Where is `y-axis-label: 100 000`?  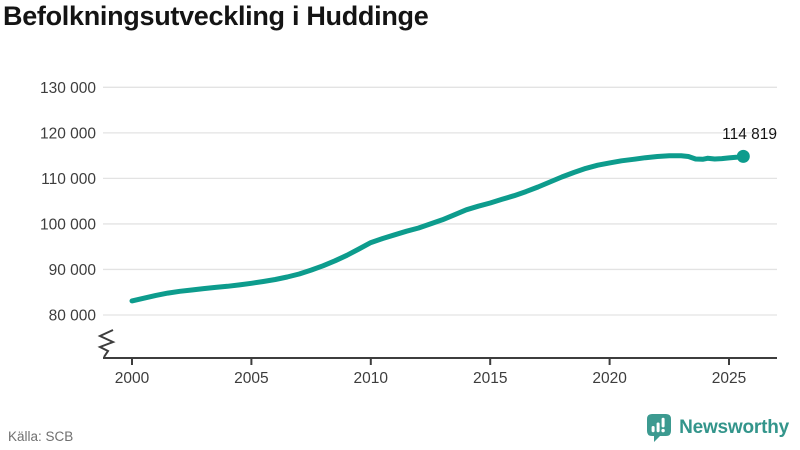 y-axis-label: 100 000 is located at coordinates (68, 224).